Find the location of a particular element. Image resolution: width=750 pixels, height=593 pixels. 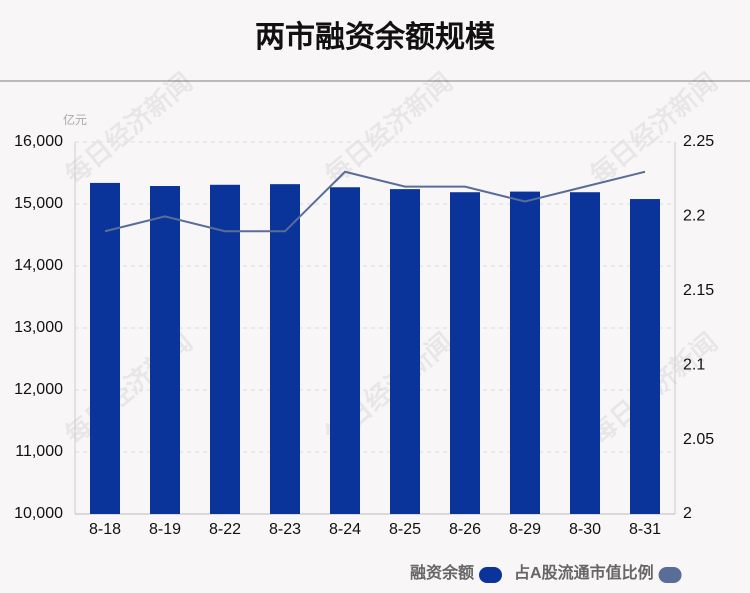

y2-tick-label: 2.1 is located at coordinates (694, 364).